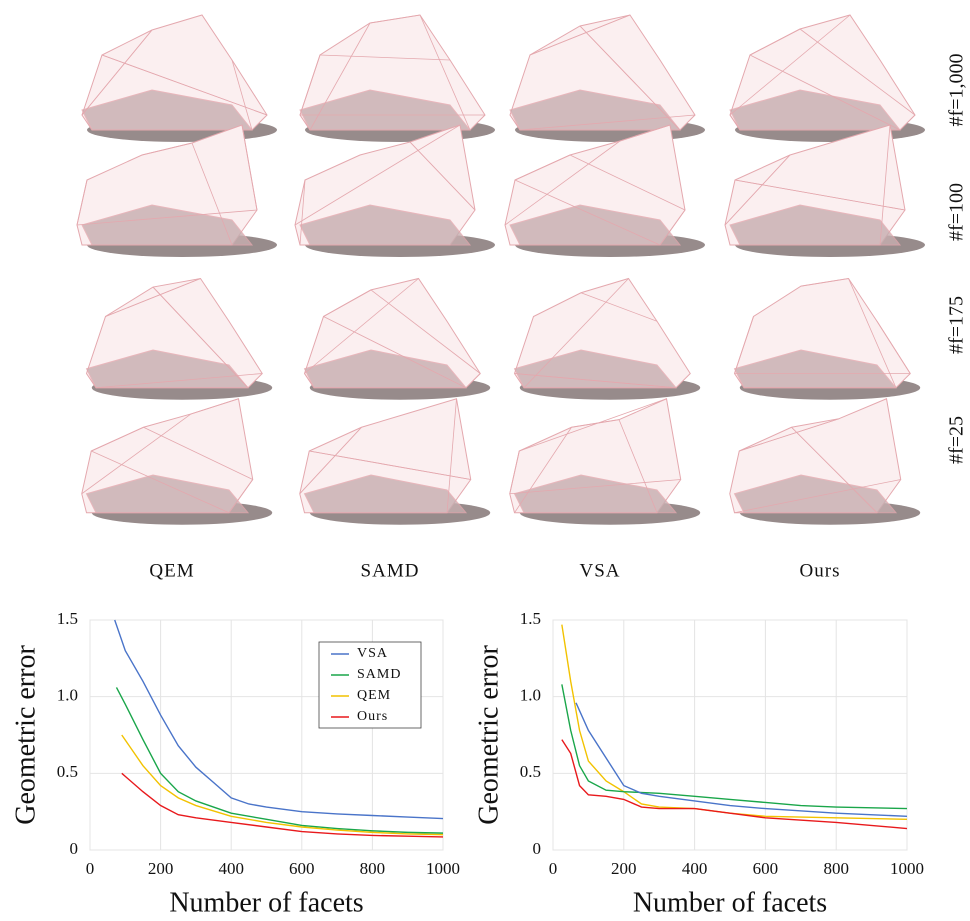 This screenshot has height=921, width=970. I want to click on column-label: VSA, so click(599, 570).